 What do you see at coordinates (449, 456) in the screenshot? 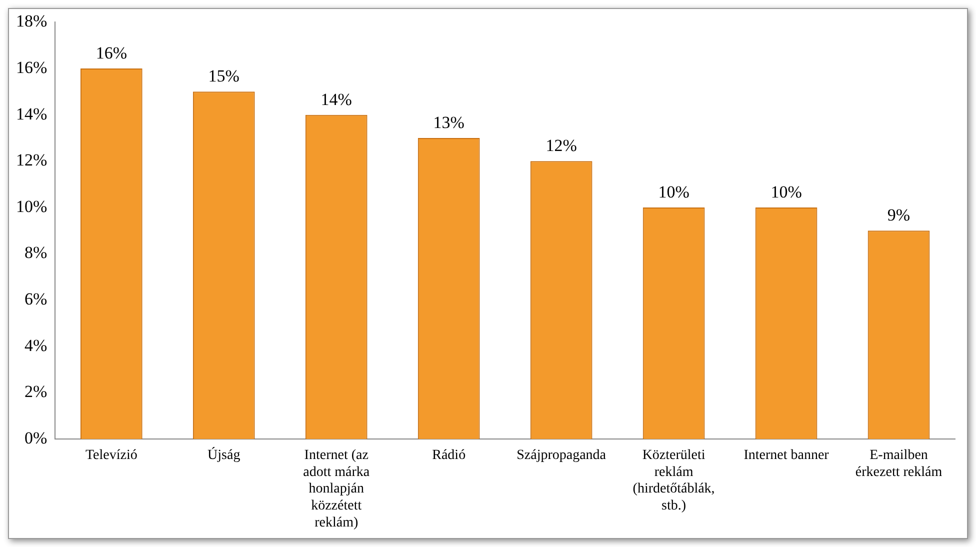
I see `x-tick-label: Rádió` at bounding box center [449, 456].